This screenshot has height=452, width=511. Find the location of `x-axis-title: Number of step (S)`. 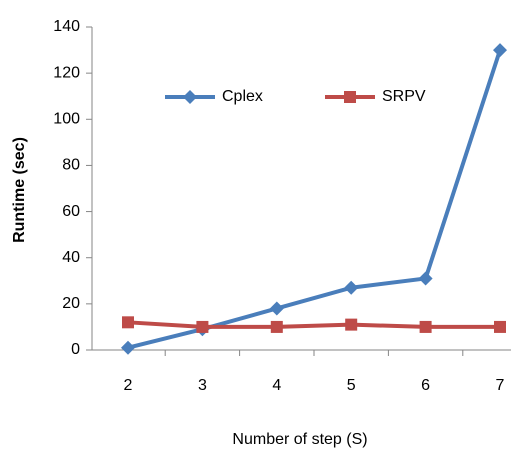

x-axis-title: Number of step (S) is located at coordinates (299, 439).